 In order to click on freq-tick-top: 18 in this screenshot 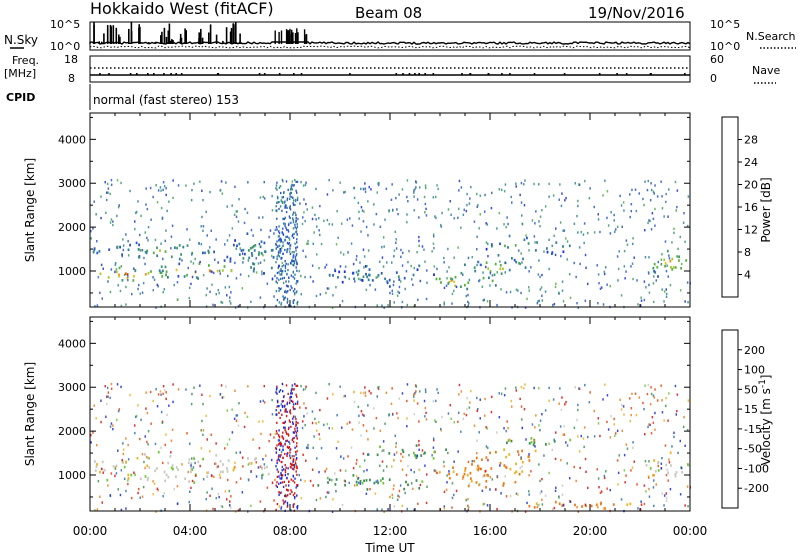, I will do `click(71, 59)`.